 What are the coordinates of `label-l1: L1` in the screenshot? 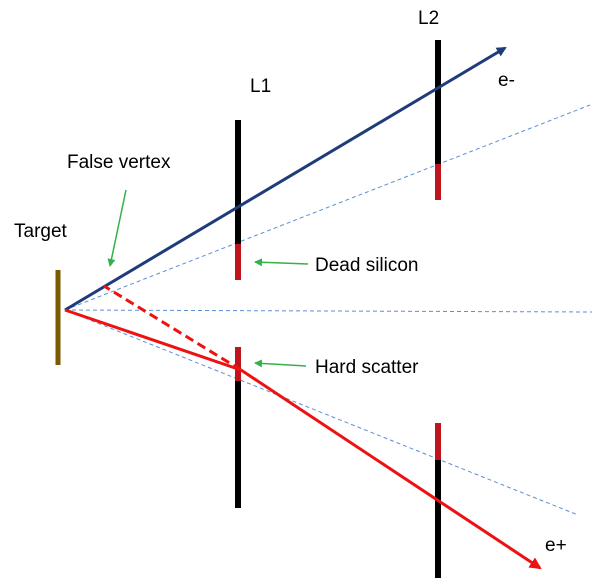 It's located at (260, 86).